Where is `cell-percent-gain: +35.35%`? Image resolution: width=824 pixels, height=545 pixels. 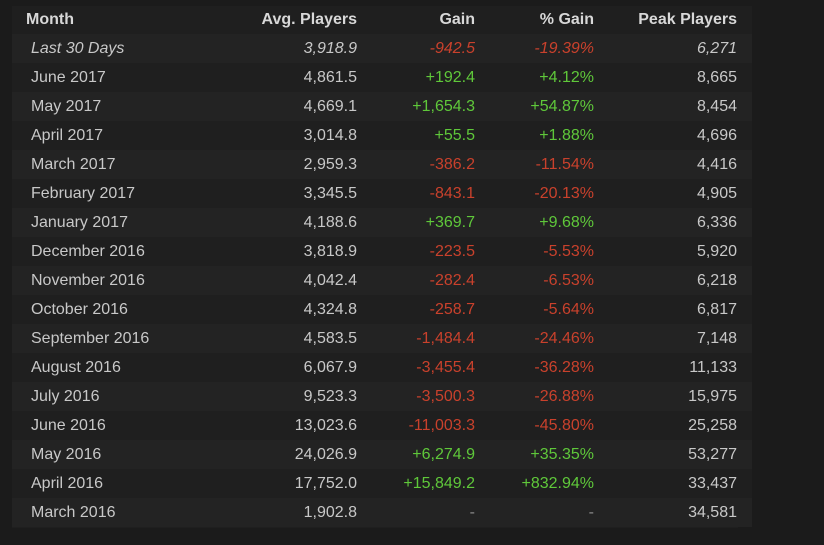 cell-percent-gain: +35.35% is located at coordinates (562, 454).